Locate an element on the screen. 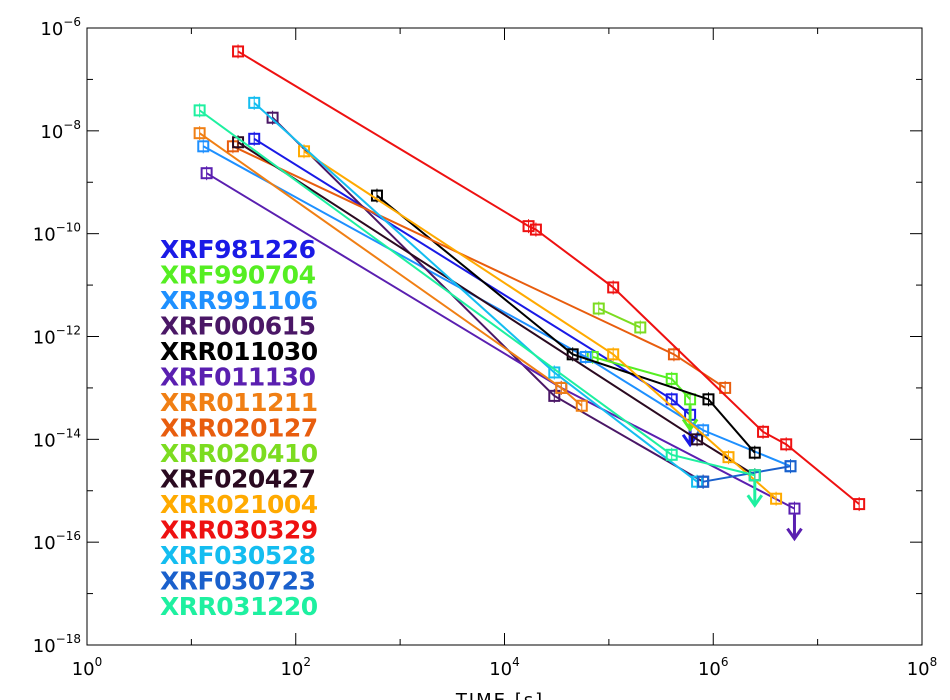 The image size is (950, 700). legend-entry: XRR020410 is located at coordinates (239, 453).